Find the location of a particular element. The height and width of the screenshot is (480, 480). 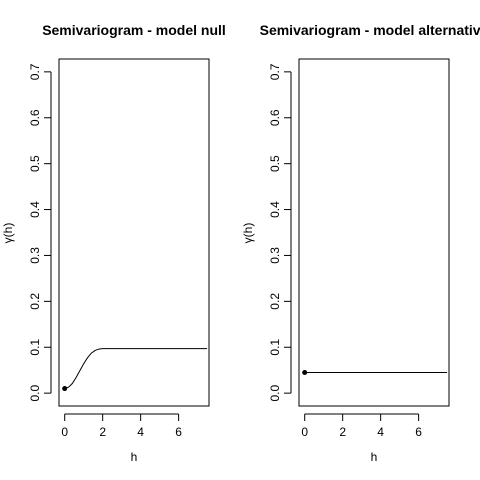

semivariogram-curve is located at coordinates (136, 369).